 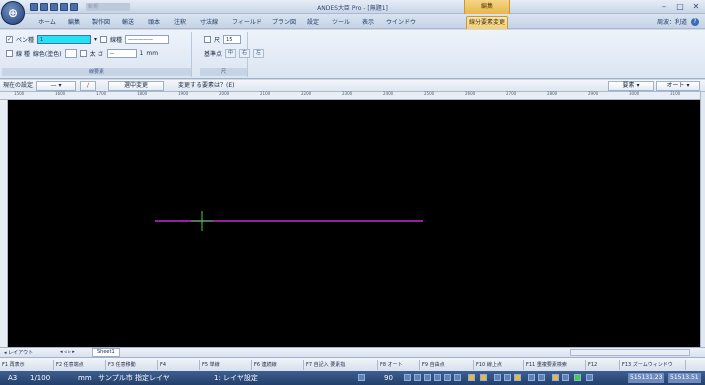 I want to click on tab-9: 設定, so click(x=312, y=22).